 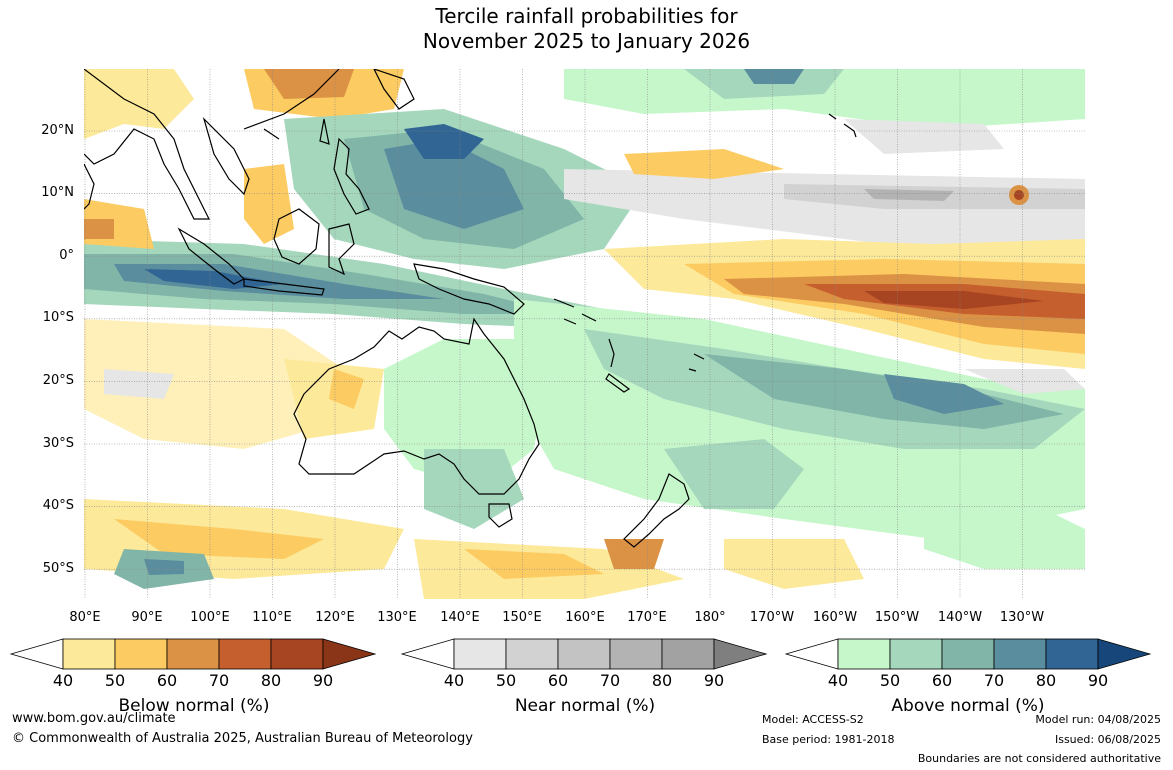 What do you see at coordinates (394, 89) in the screenshot?
I see `japan-coastline` at bounding box center [394, 89].